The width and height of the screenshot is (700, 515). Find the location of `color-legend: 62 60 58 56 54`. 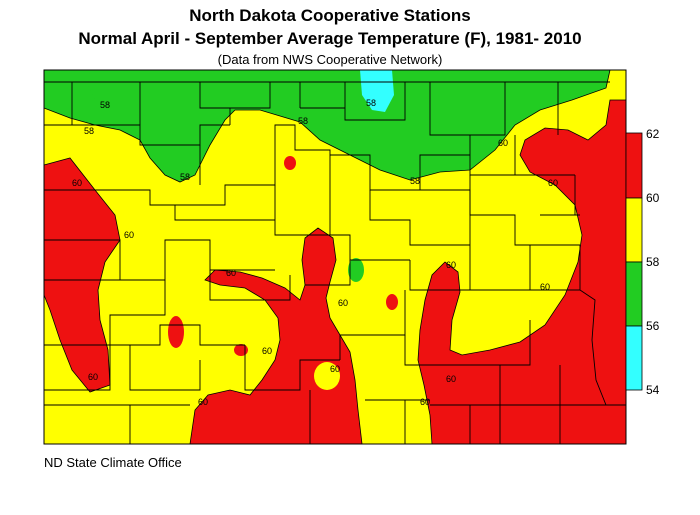

color-legend: 62 60 58 56 54 is located at coordinates (642, 262).